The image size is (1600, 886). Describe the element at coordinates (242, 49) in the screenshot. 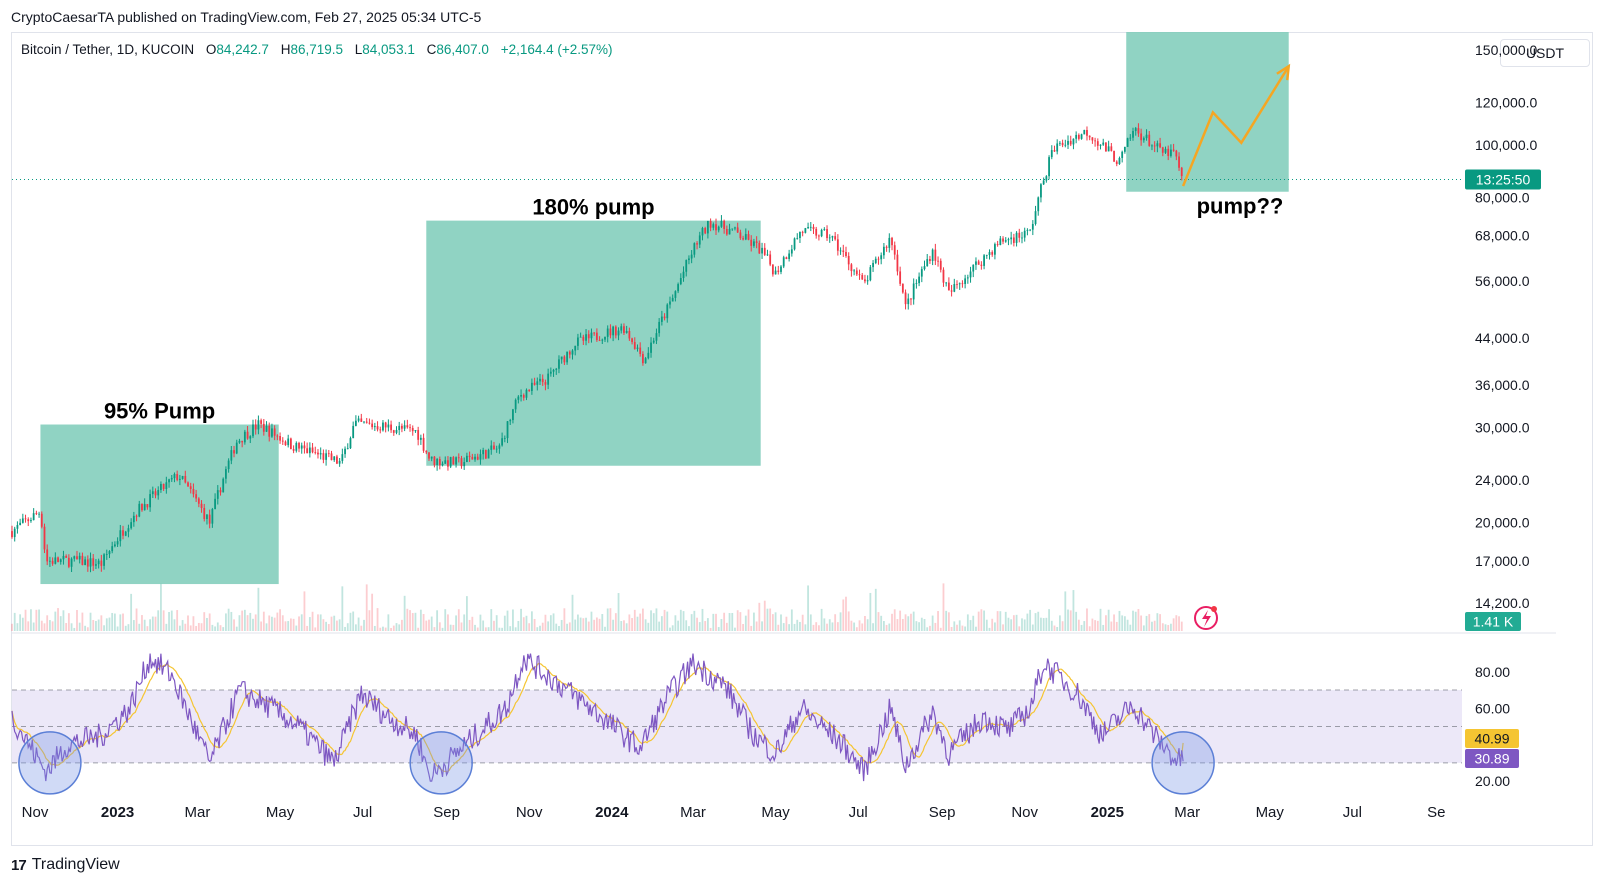

I see `open-value: 84,242.7` at that location.